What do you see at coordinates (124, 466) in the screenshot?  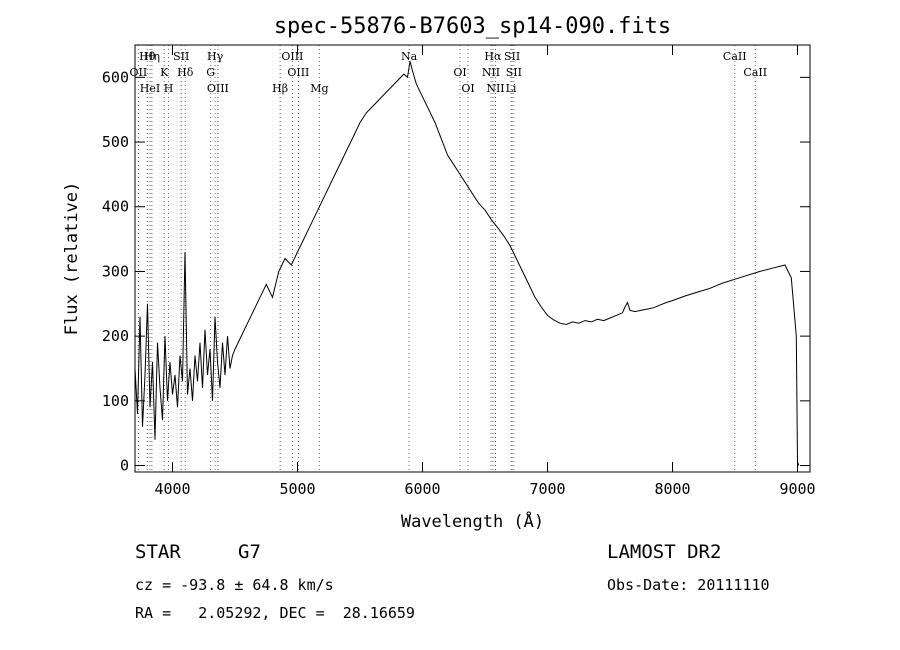 I see `y-tick-label: 0` at bounding box center [124, 466].